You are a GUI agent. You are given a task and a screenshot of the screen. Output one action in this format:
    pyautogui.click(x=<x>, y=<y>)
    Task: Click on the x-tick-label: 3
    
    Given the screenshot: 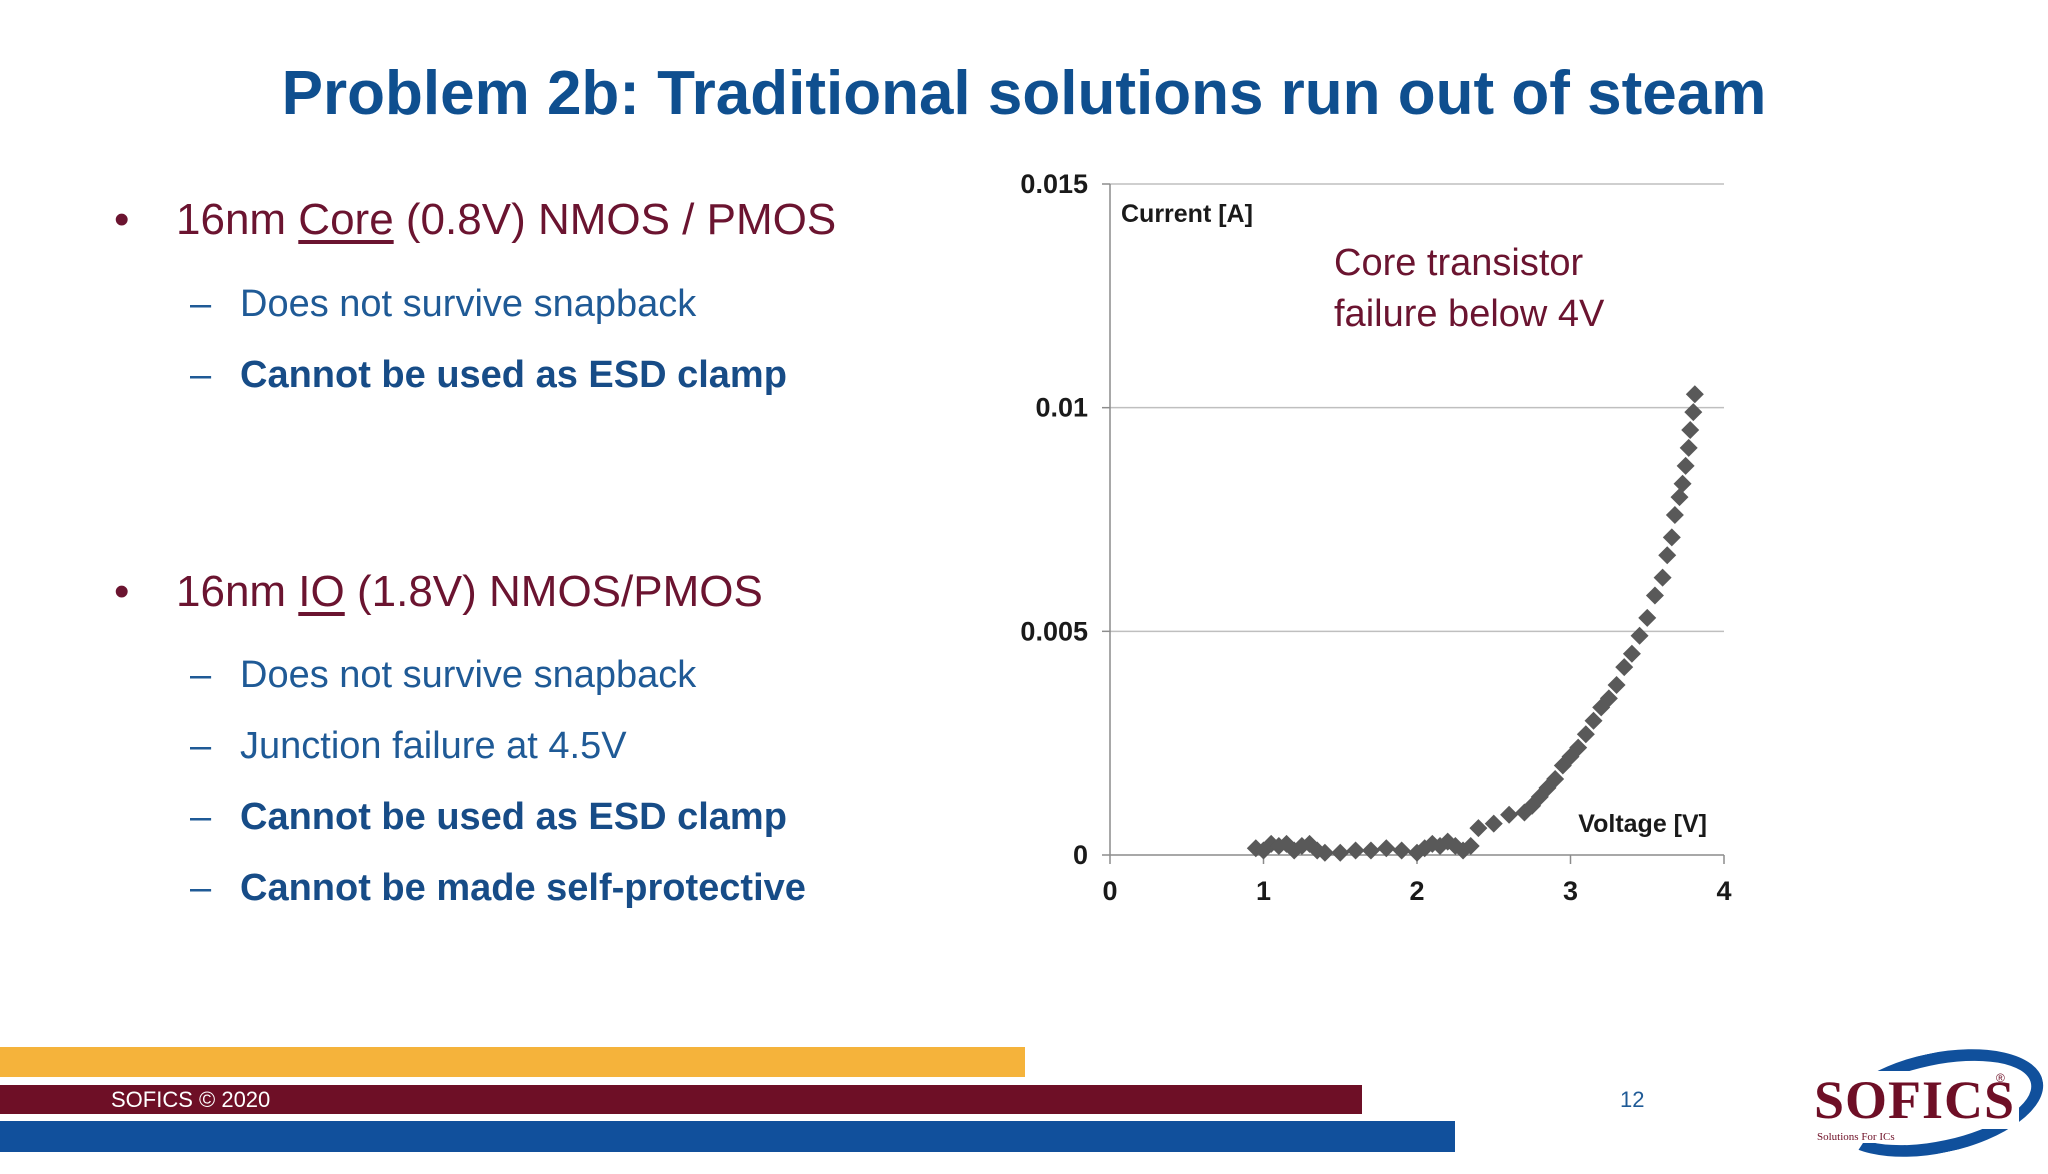 What is the action you would take?
    pyautogui.click(x=1570, y=891)
    